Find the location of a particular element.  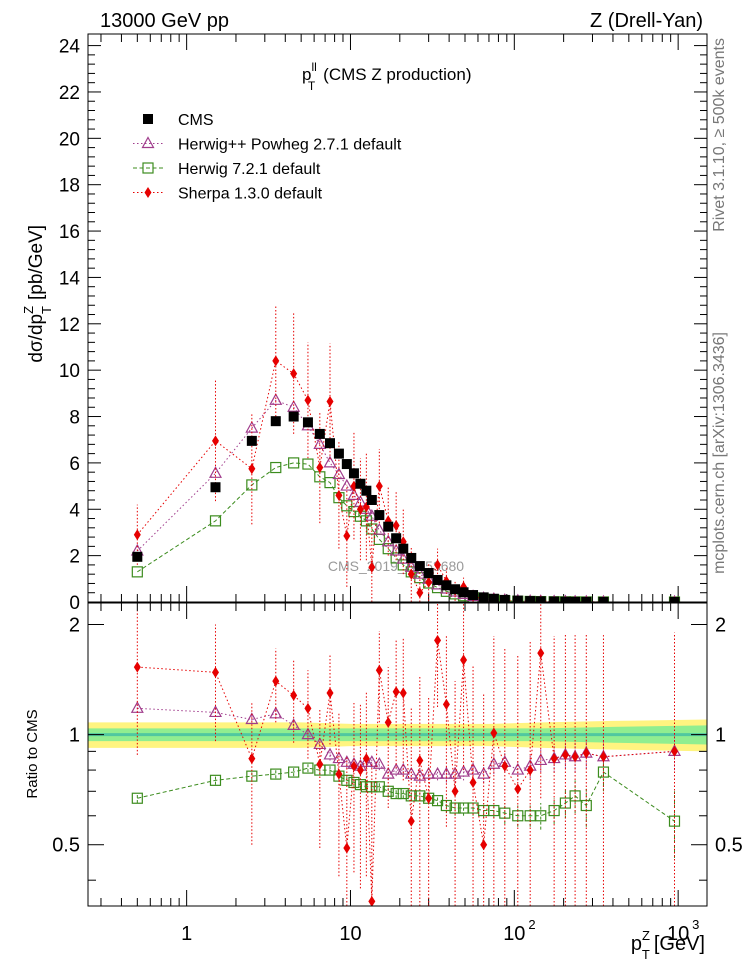

legend-label: Herwig 7.2.1 default is located at coordinates (249, 169).